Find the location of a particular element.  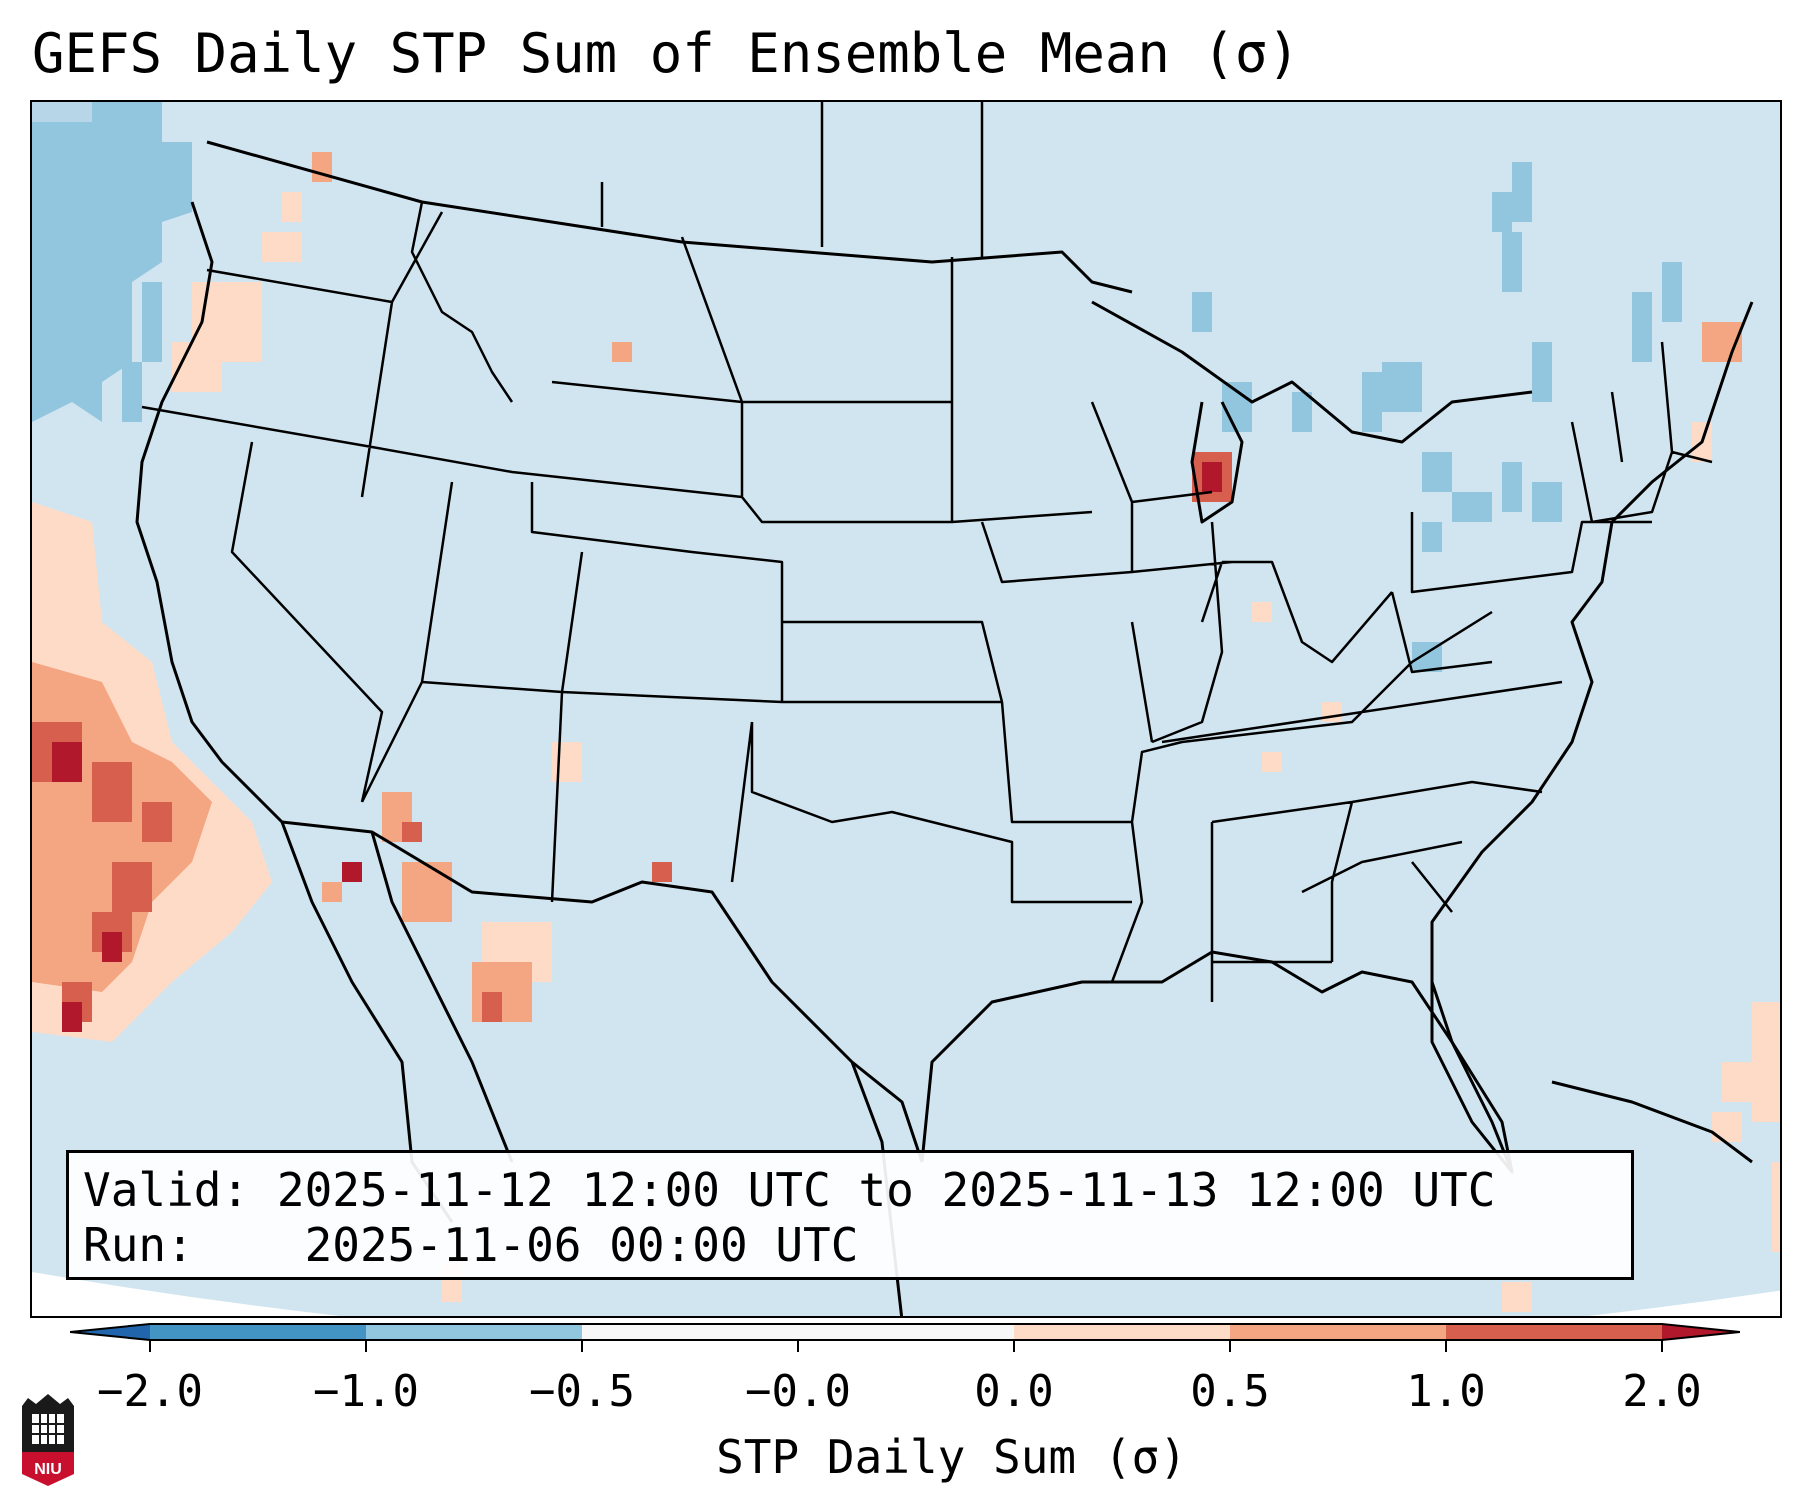

colorbar-tick-label: −0.5 is located at coordinates (582, 1391).